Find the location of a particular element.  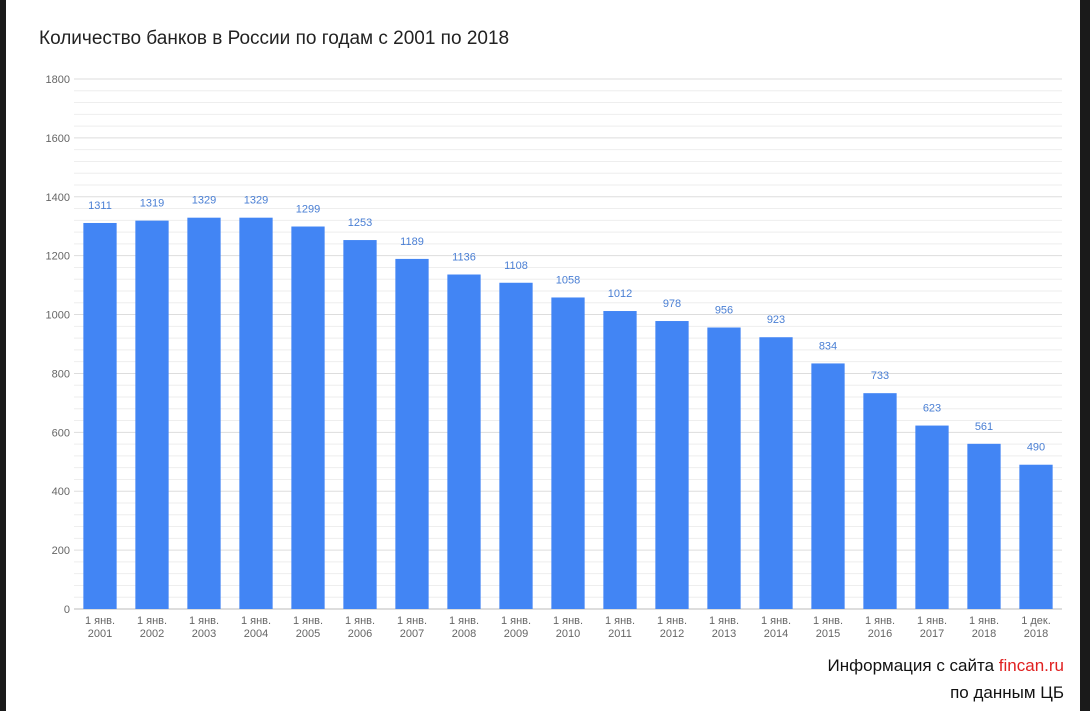

x-tick-label-line2: 2016 is located at coordinates (880, 634).